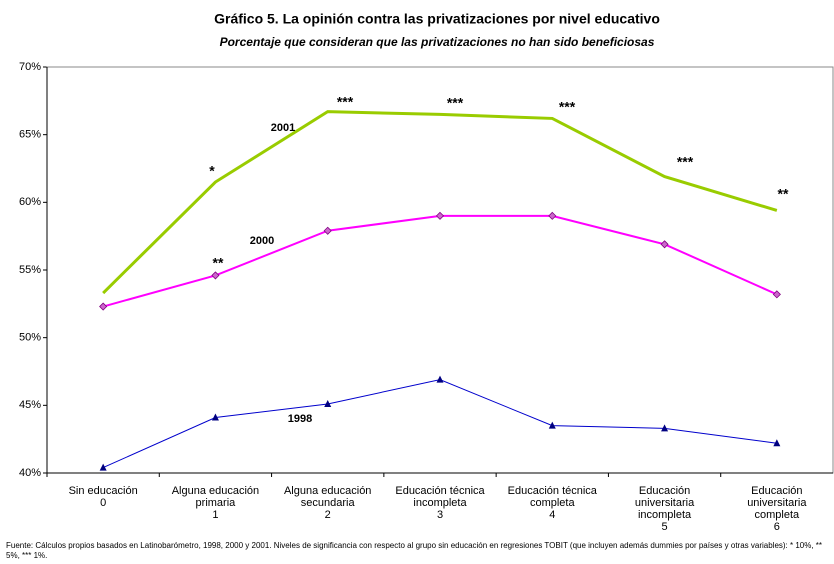  What do you see at coordinates (30, 67) in the screenshot?
I see `y-tick-label: 70%` at bounding box center [30, 67].